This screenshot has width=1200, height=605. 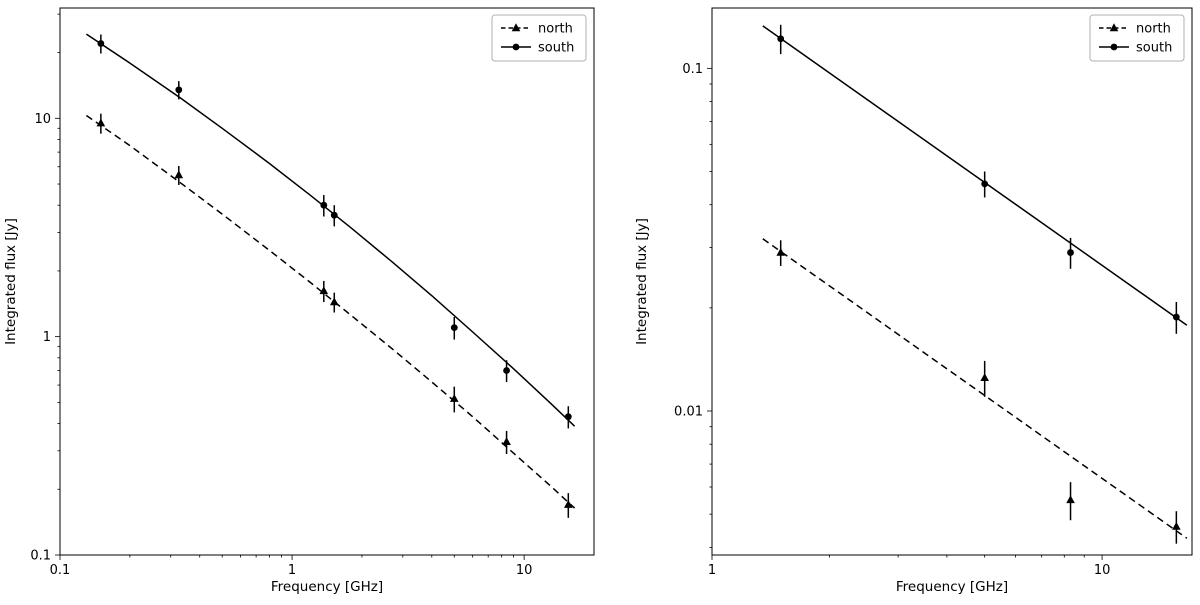 I want to click on x-tick-label: 0.1, so click(x=60, y=570).